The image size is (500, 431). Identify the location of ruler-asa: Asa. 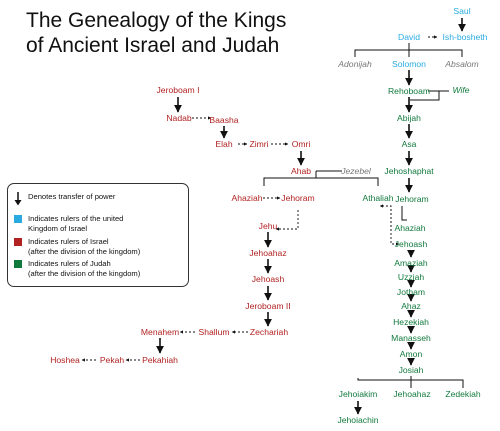
(409, 144).